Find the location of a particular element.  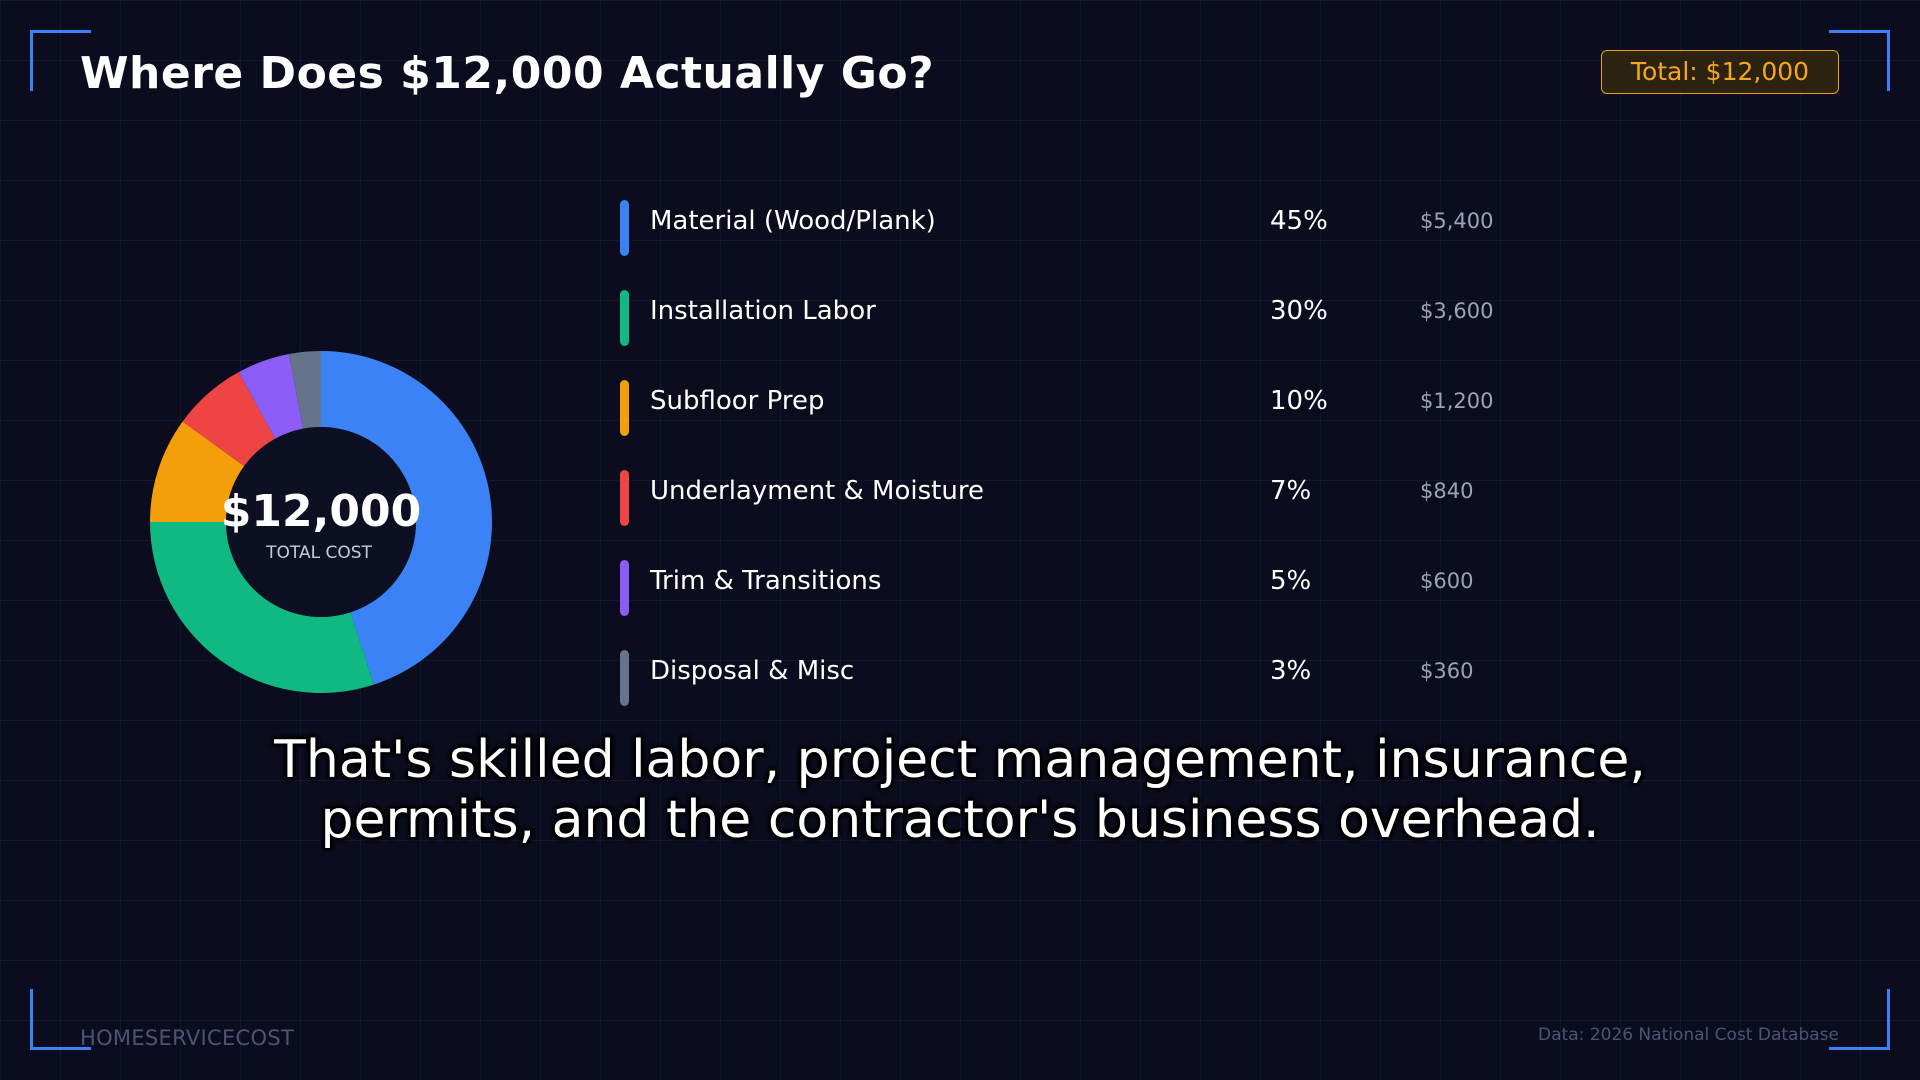

frame-corner-bottom-right is located at coordinates (1859, 1019).